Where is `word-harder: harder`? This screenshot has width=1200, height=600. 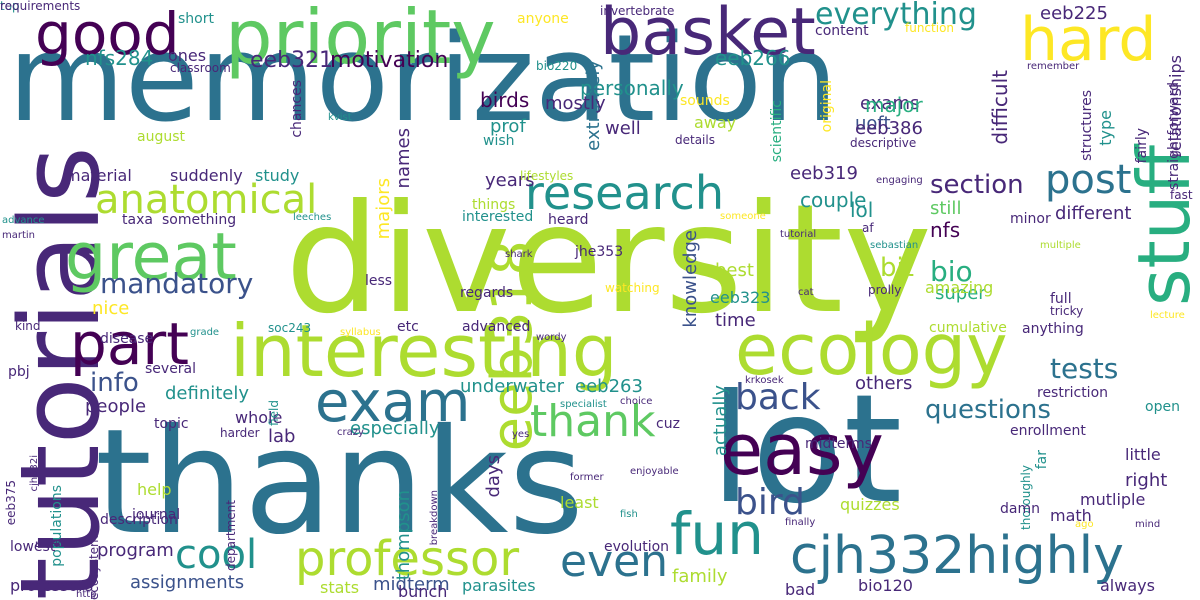
word-harder: harder is located at coordinates (240, 433).